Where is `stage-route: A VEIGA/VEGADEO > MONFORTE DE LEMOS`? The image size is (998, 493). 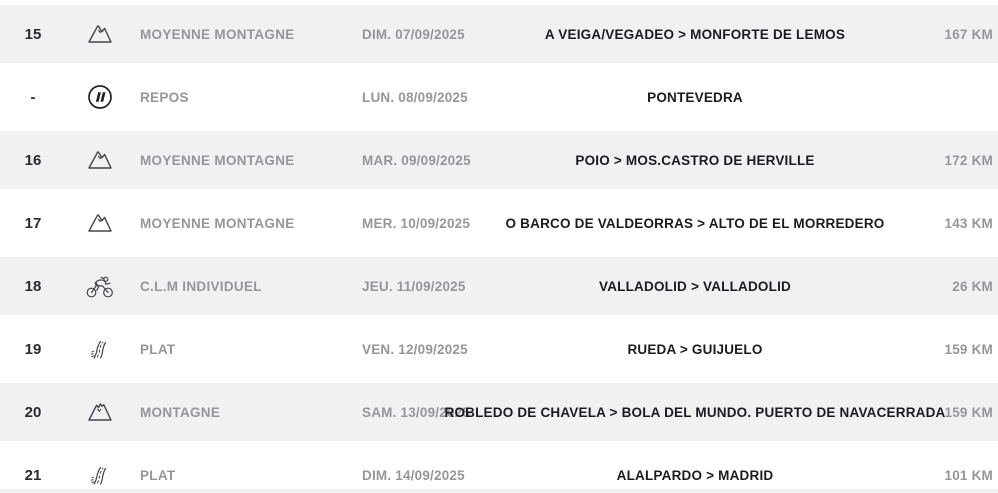 stage-route: A VEIGA/VEGADEO > MONFORTE DE LEMOS is located at coordinates (695, 34).